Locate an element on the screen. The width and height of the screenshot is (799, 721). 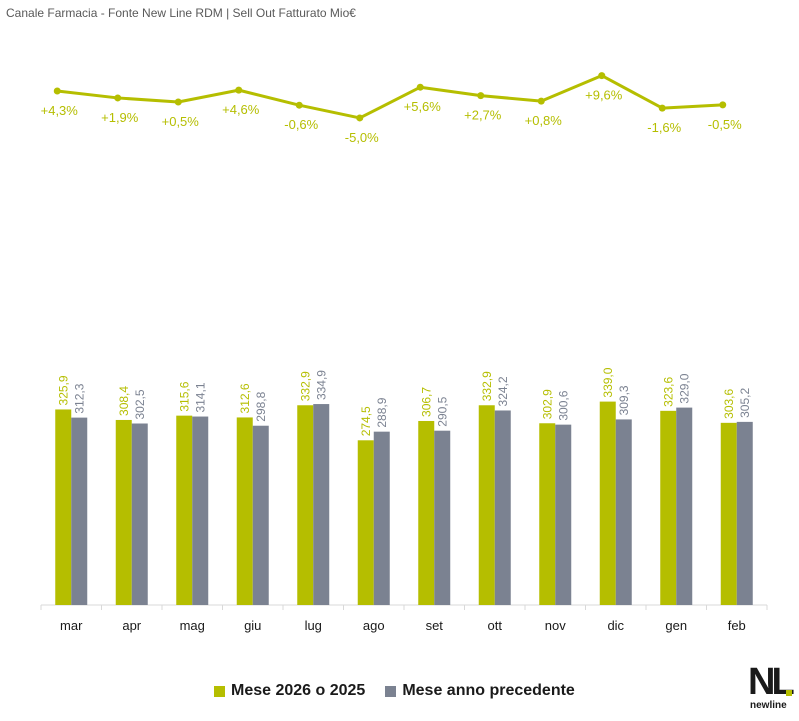
bar-label-current: 312,6 is located at coordinates (245, 398).